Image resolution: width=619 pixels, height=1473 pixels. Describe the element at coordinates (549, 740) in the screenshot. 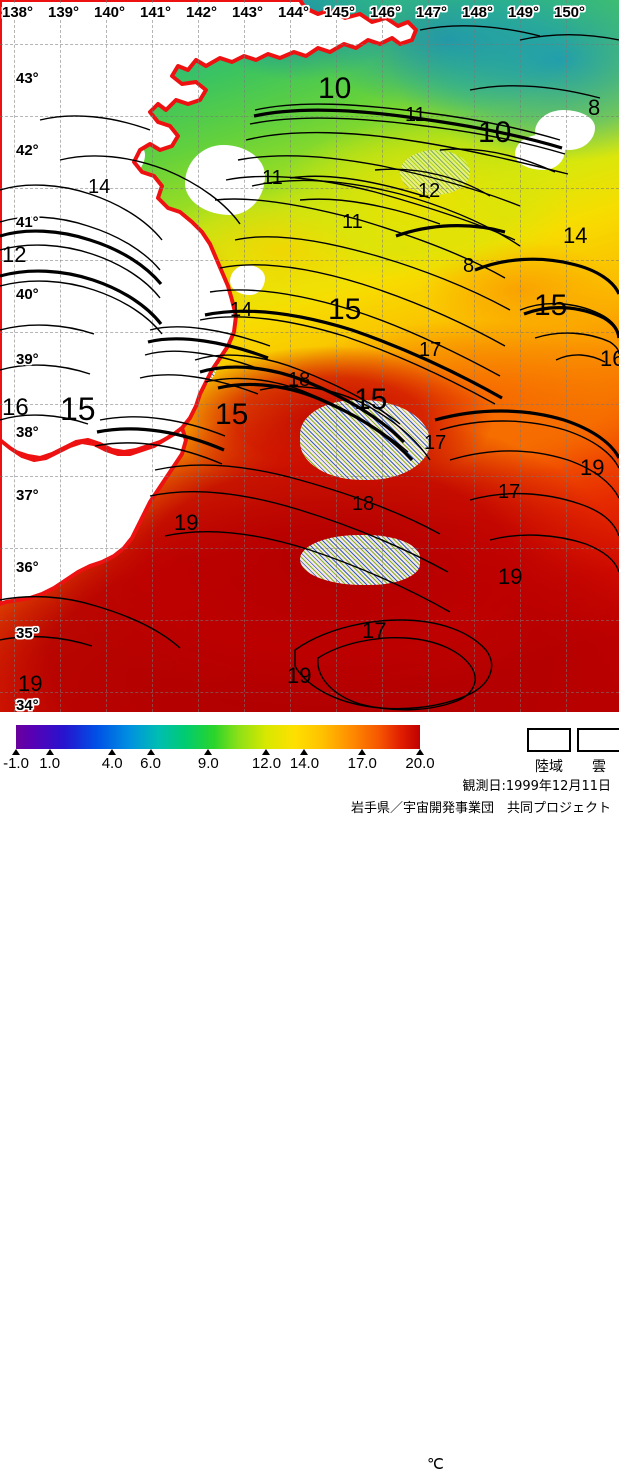

I see `legend-key-box-land` at that location.